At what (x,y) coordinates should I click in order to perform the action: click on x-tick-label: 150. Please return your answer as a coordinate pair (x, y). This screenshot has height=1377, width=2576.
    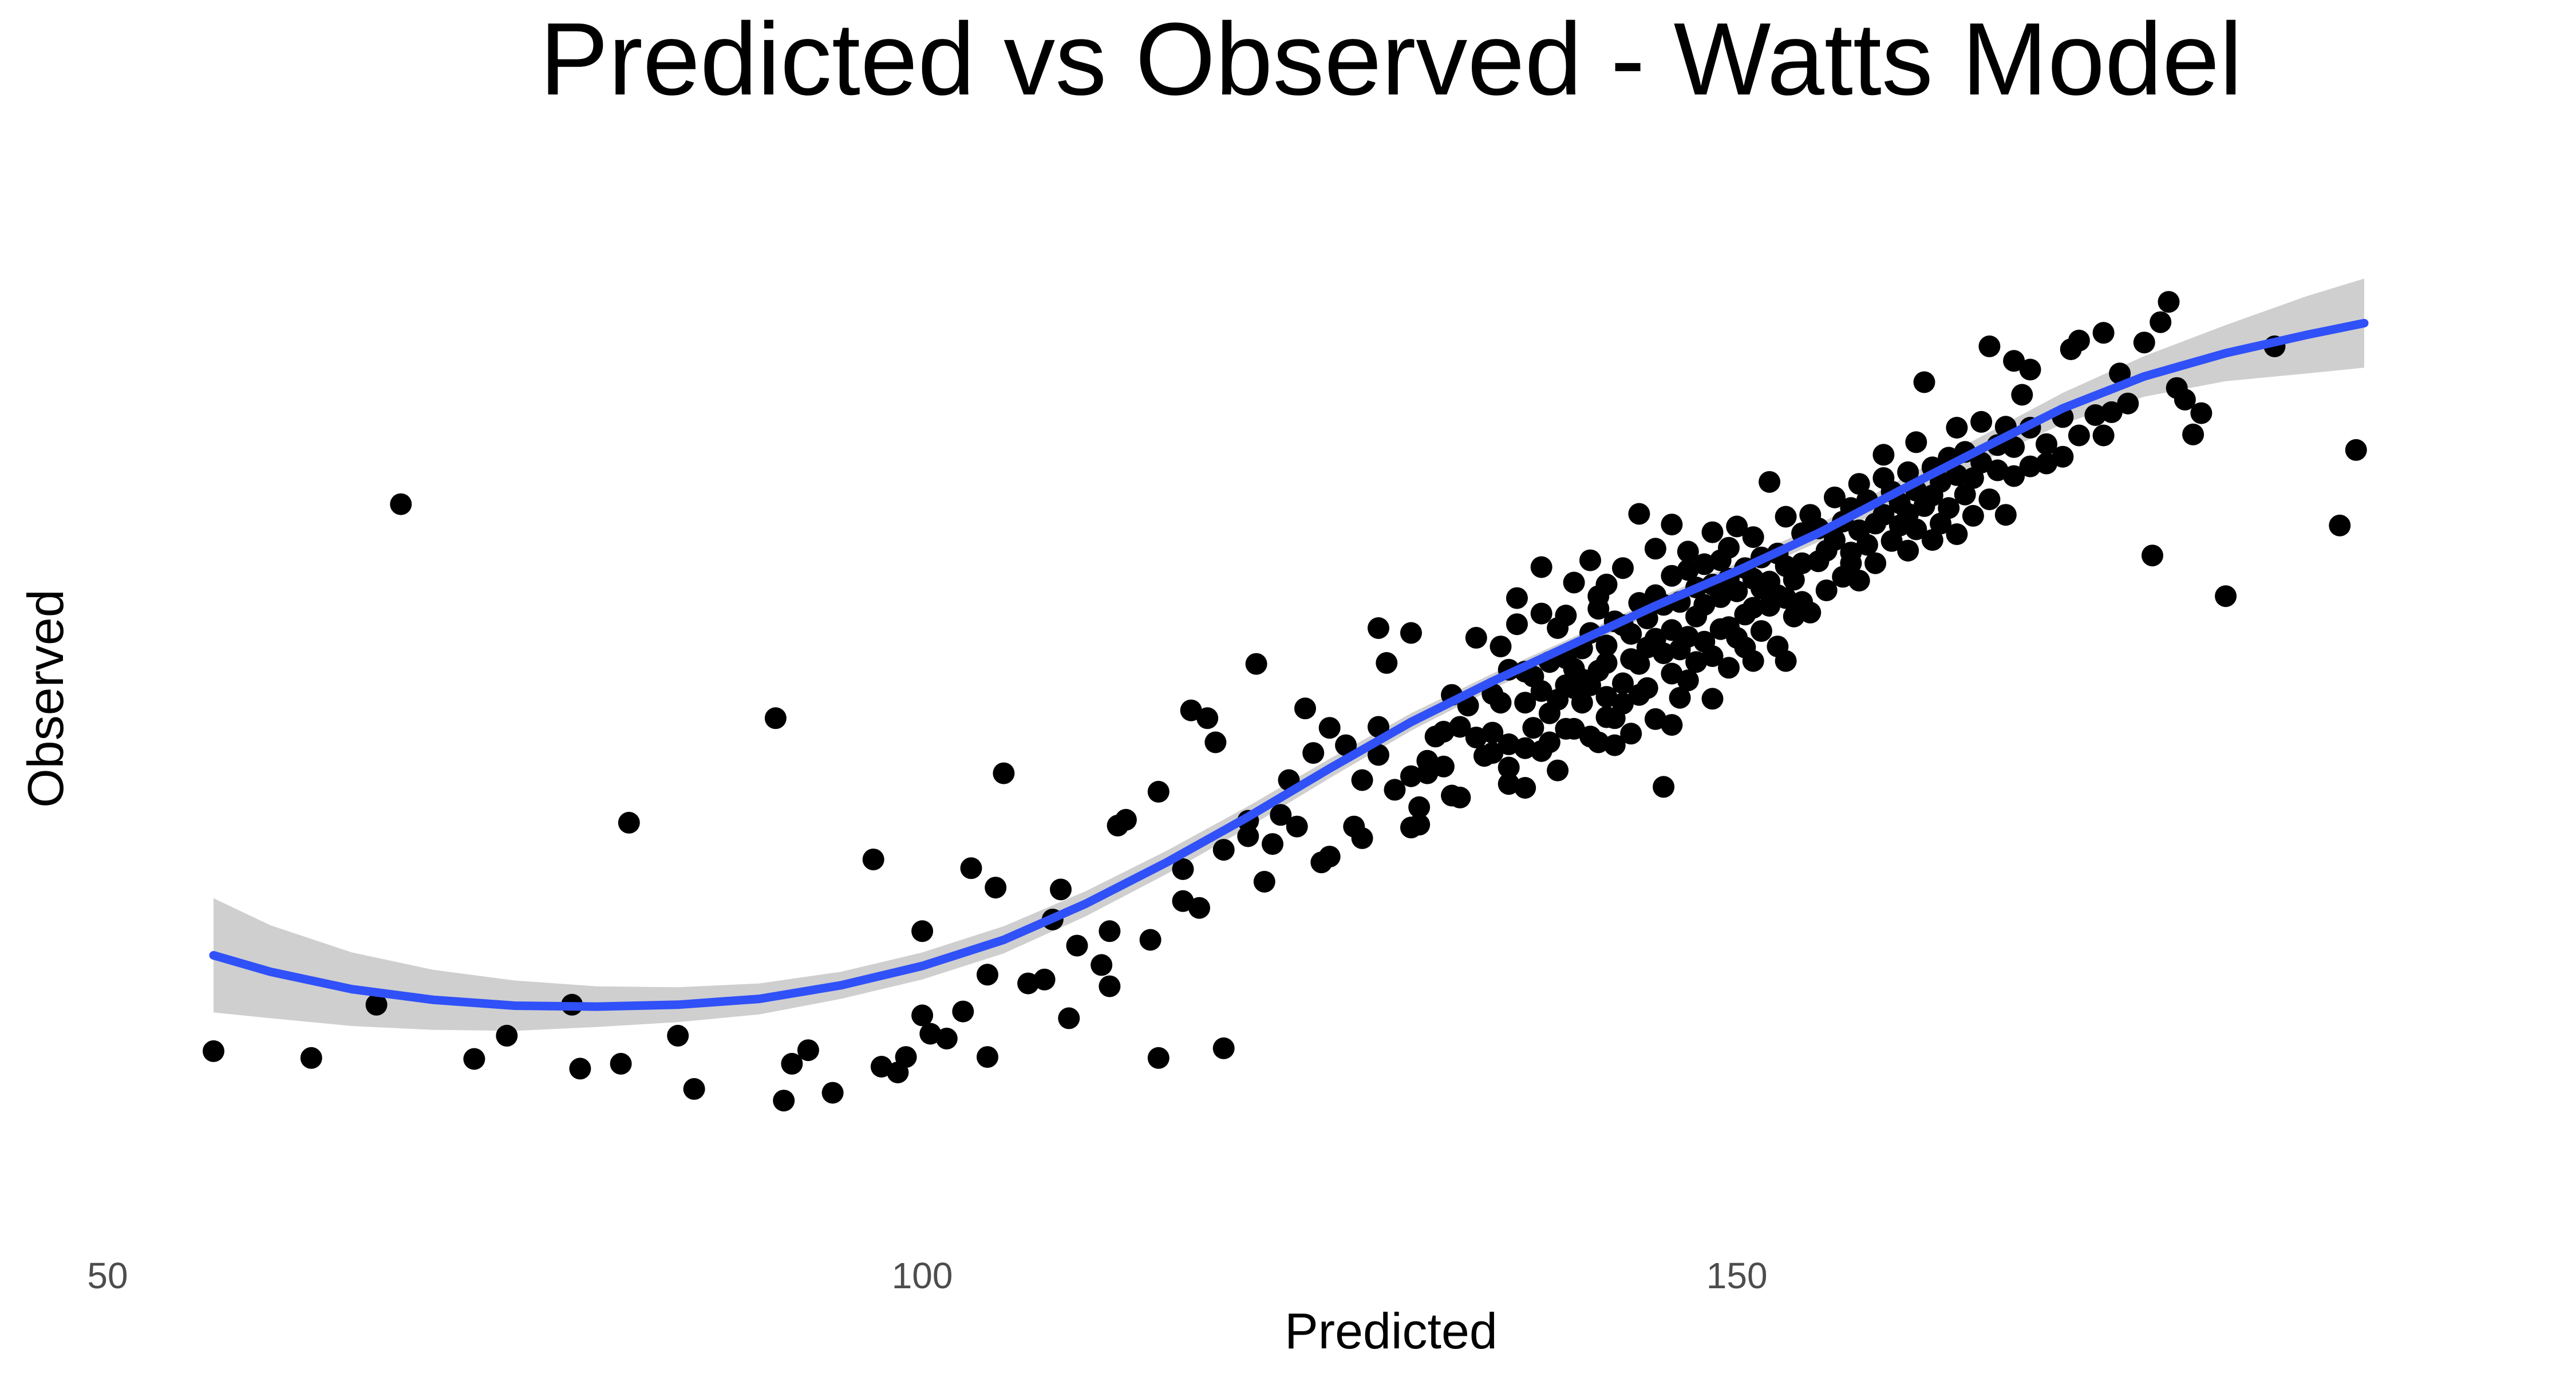
    Looking at the image, I should click on (1737, 1275).